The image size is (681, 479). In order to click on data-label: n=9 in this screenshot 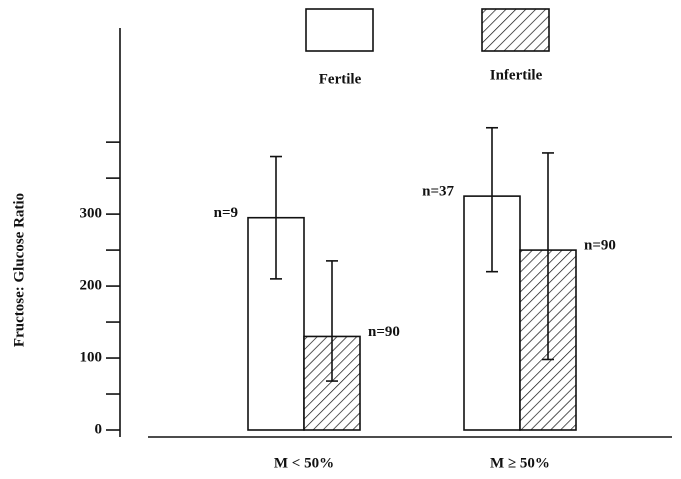, I will do `click(226, 213)`.